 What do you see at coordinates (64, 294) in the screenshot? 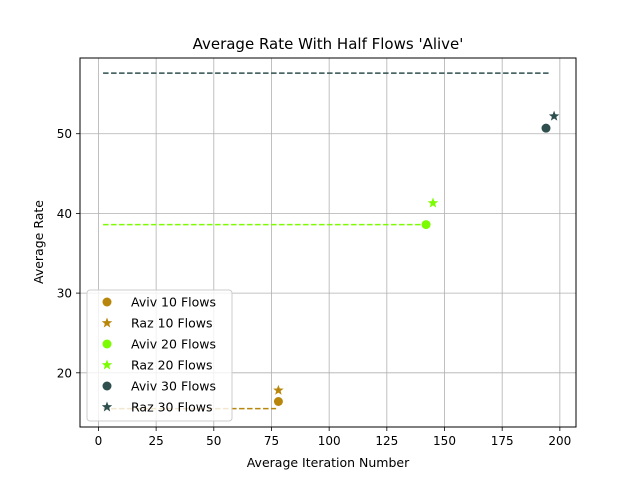
I see `y-tick-label: 30` at bounding box center [64, 294].